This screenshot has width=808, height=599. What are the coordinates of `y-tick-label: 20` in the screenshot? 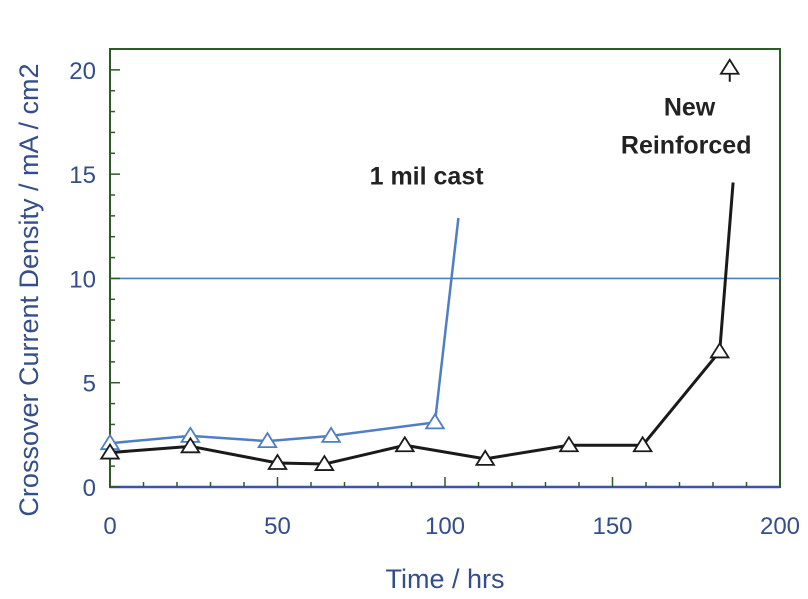 It's located at (82, 71).